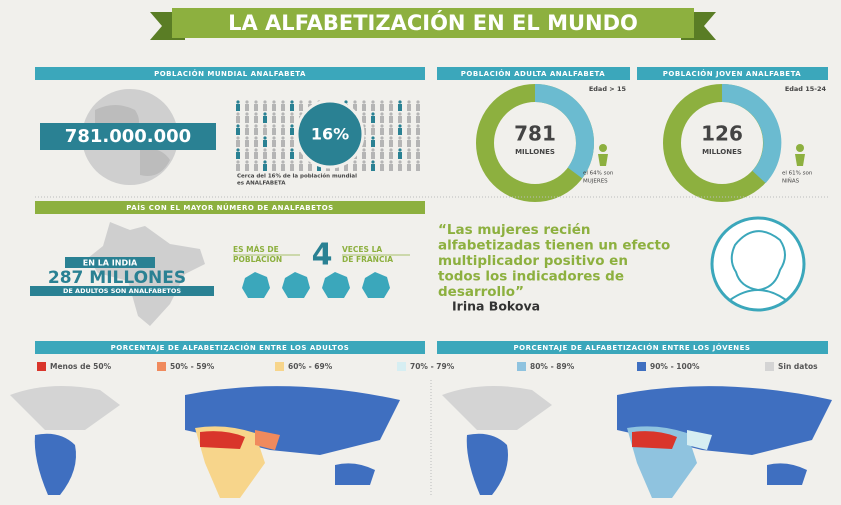 This screenshot has height=505, width=841. Describe the element at coordinates (122, 291) in the screenshot. I see `india-line: DE ADULTOS SON ANALFABETOS` at that location.